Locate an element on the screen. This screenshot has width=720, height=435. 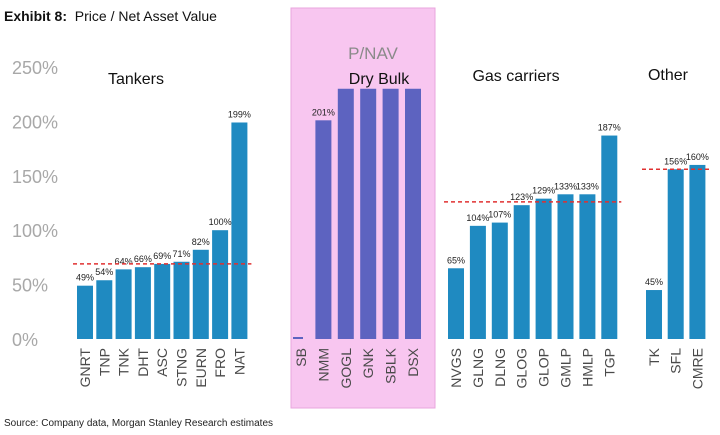
exhibit-title: Exhibit 8: Price / Net Asset Value is located at coordinates (110, 16).